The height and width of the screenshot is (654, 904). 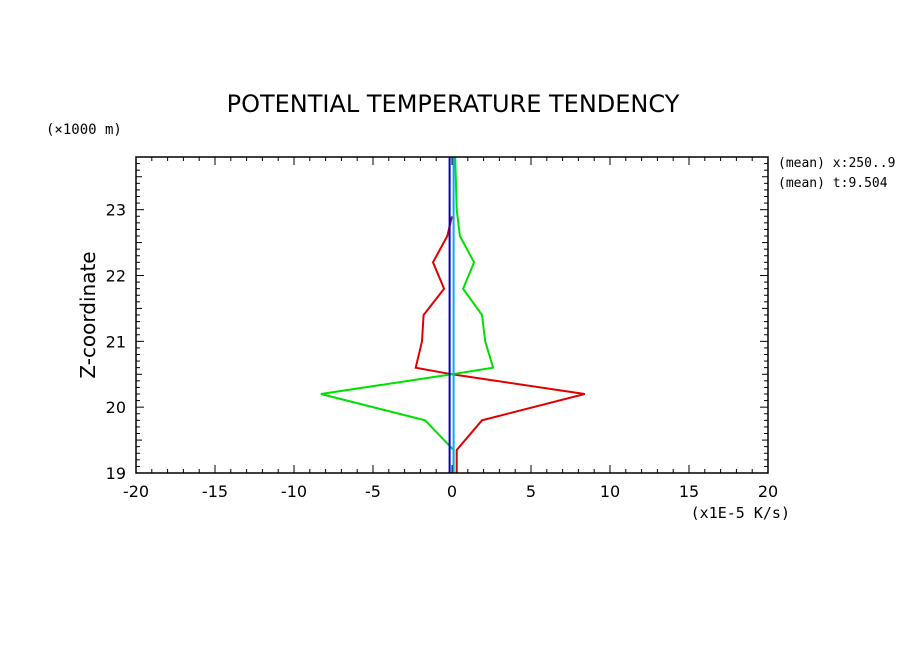 What do you see at coordinates (833, 183) in the screenshot?
I see `annotation-mean-t: (mean) t:9.504` at bounding box center [833, 183].